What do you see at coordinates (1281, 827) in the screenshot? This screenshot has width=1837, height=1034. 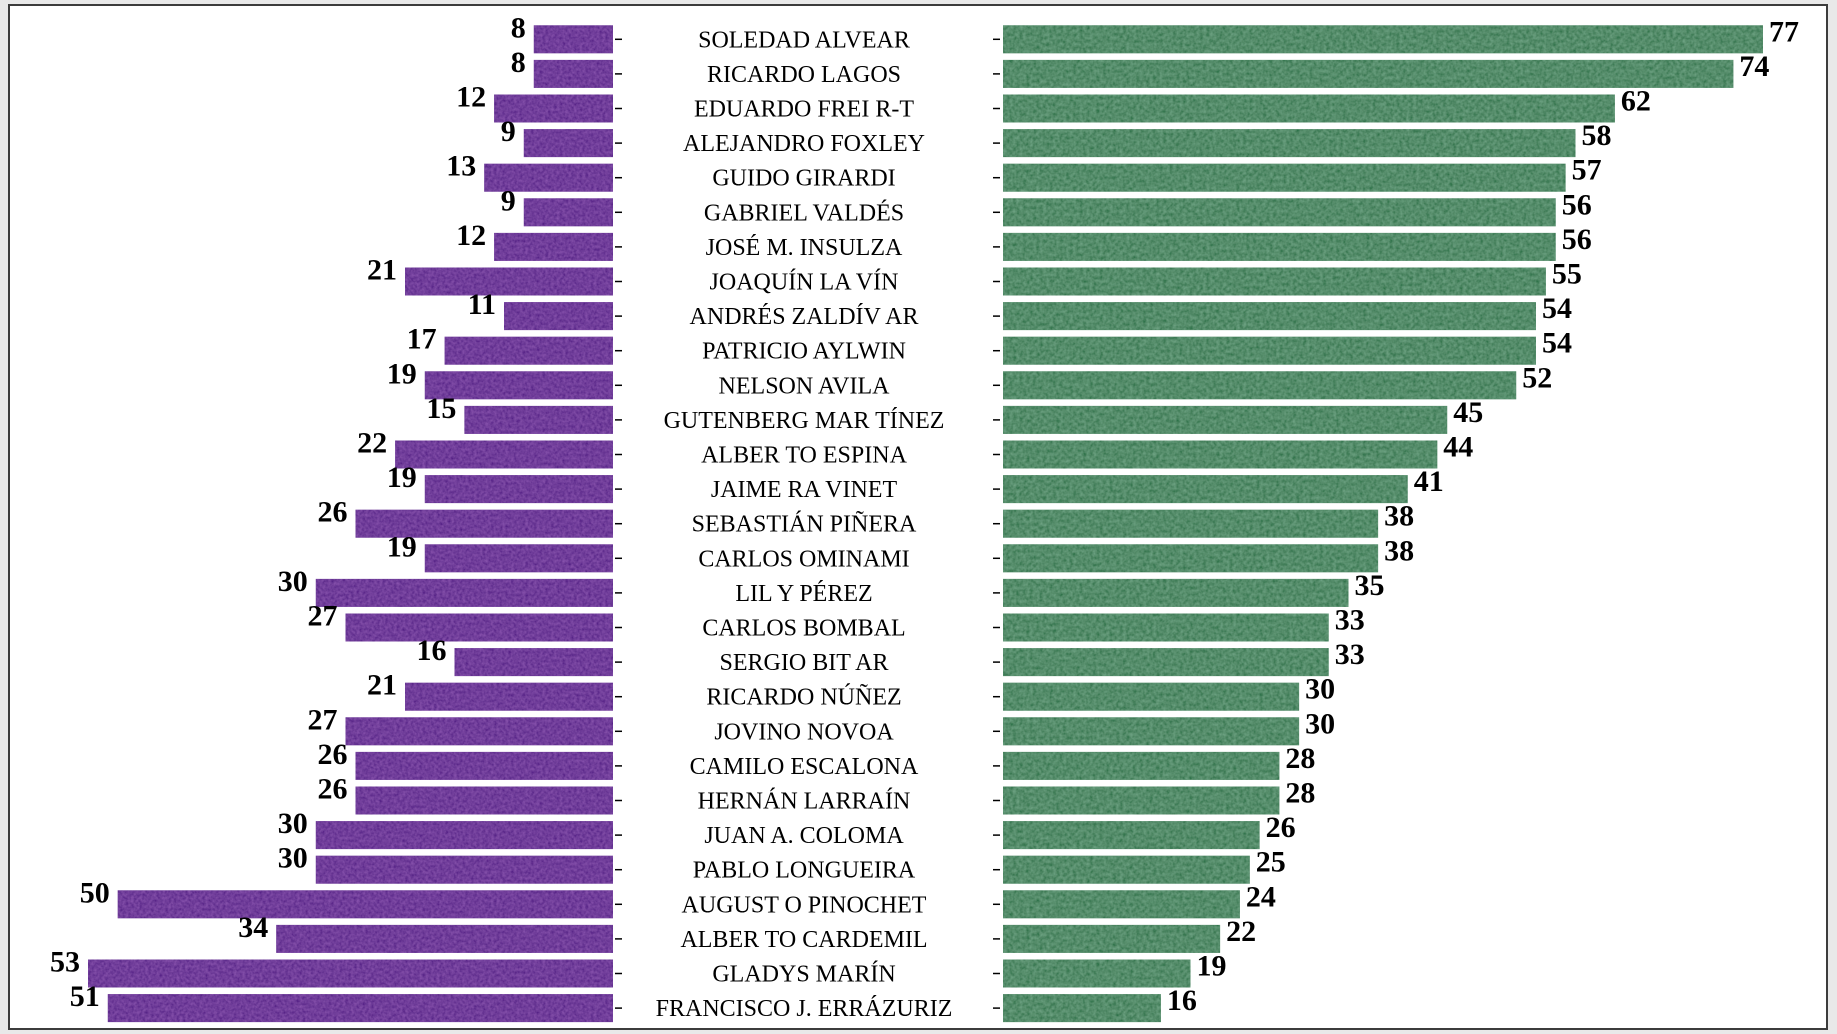 I see `right-value-label: 26` at bounding box center [1281, 827].